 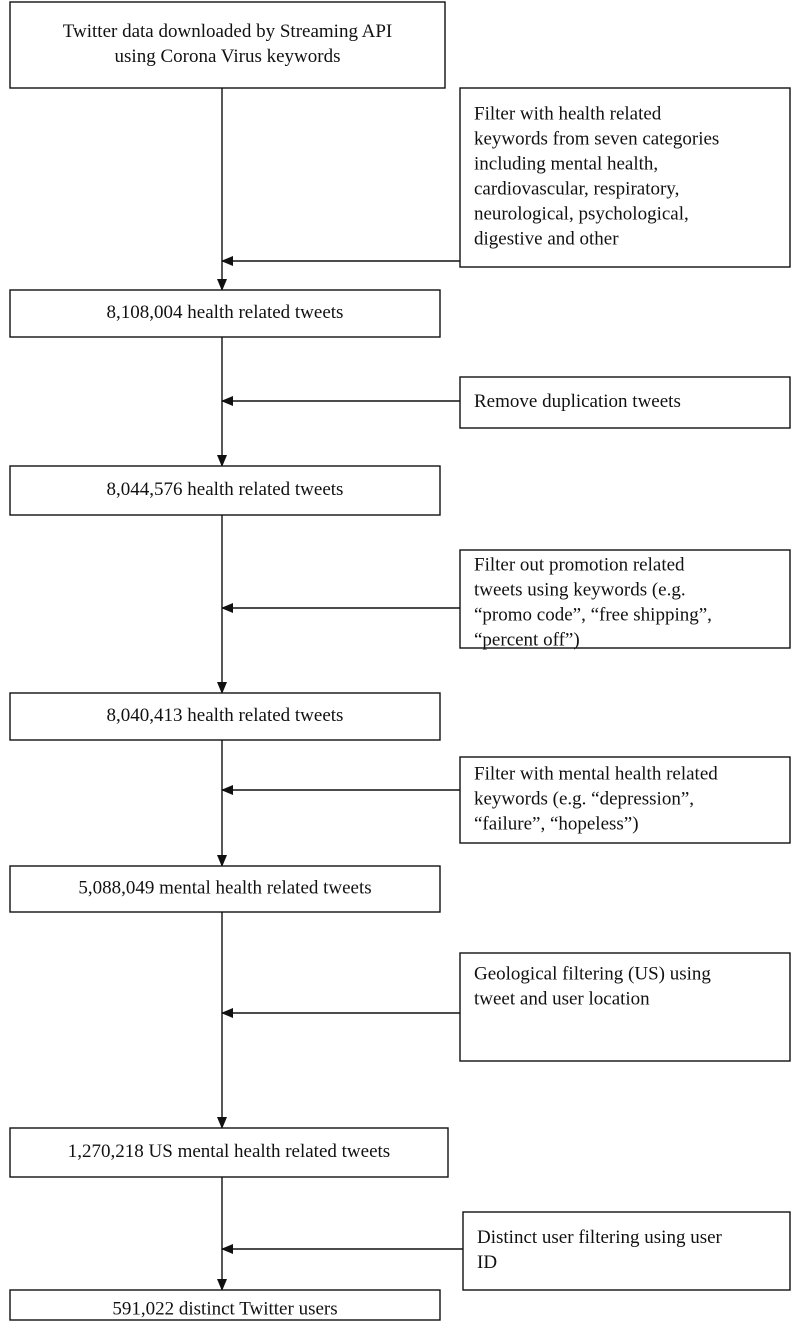 What do you see at coordinates (584, 798) in the screenshot?
I see `filter-text: keywords (e.g. “depression”,` at bounding box center [584, 798].